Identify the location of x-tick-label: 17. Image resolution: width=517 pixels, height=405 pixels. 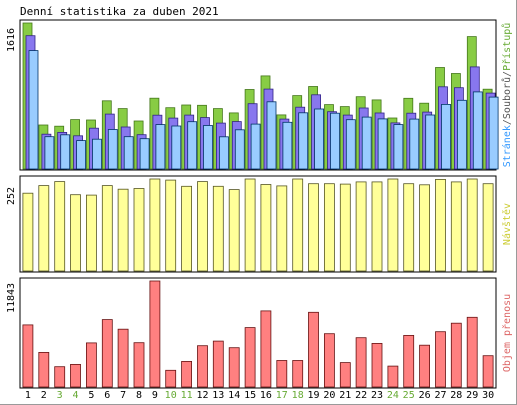
(282, 395).